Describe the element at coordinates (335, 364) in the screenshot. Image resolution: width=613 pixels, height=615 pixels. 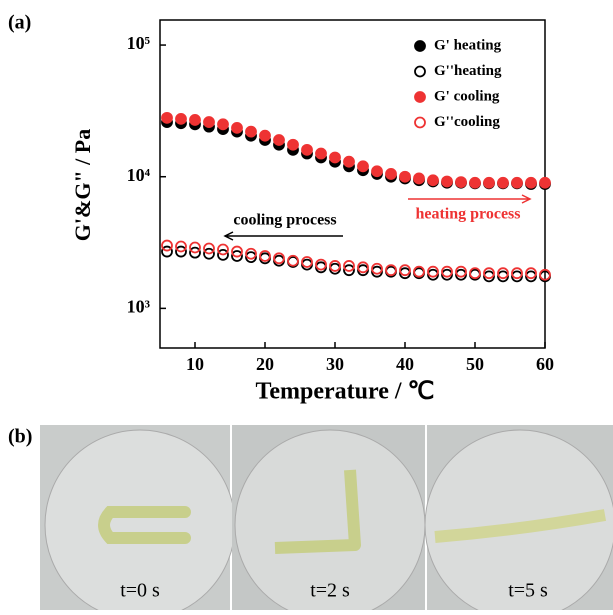
I see `x-tick-label: 30` at that location.